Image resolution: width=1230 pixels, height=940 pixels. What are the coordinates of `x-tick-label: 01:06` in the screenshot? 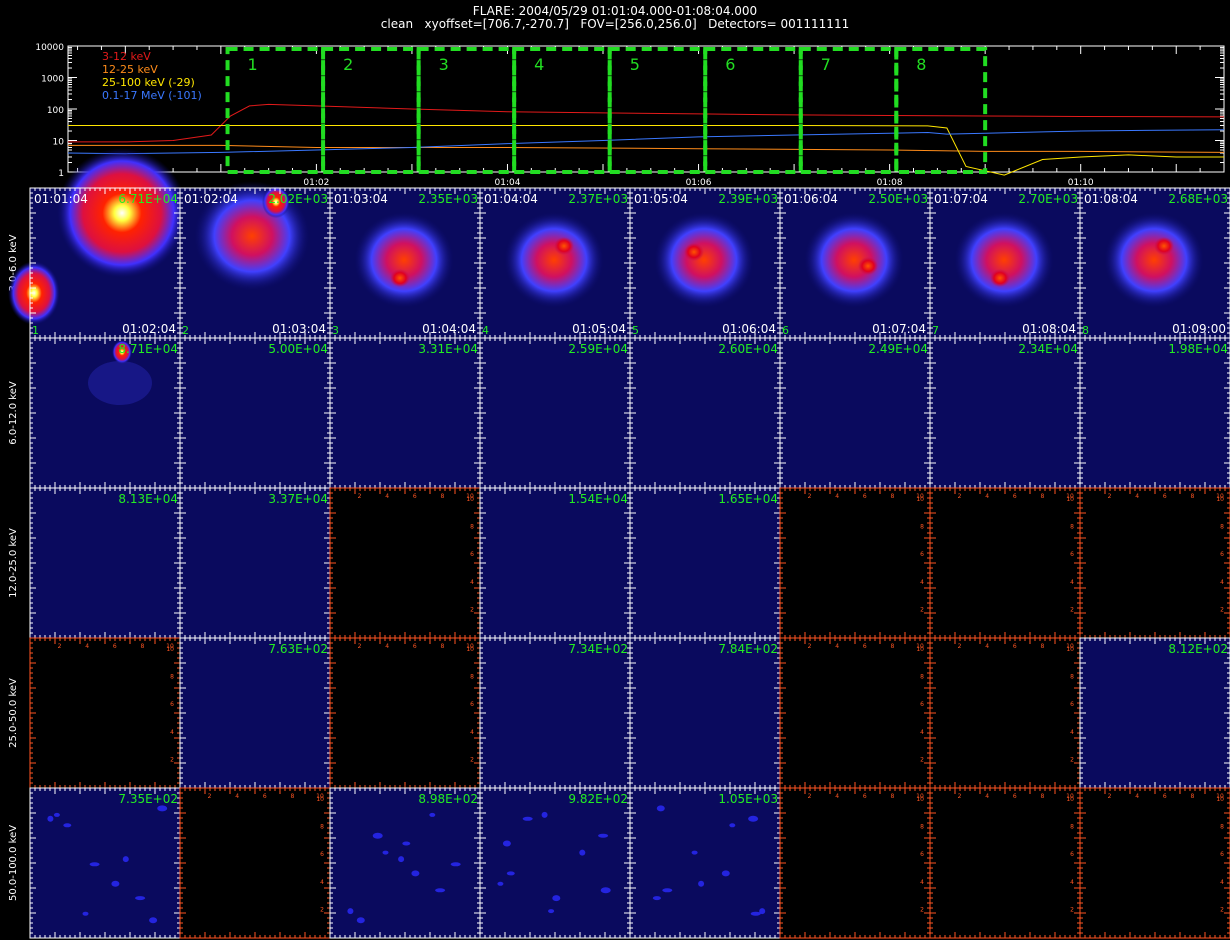 It's located at (699, 183).